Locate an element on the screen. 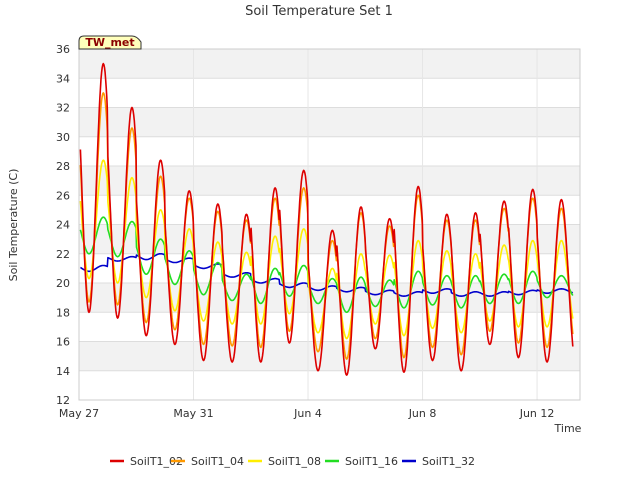 This screenshot has height=480, width=640. x-tick-label: Jun 8 is located at coordinates (422, 413).